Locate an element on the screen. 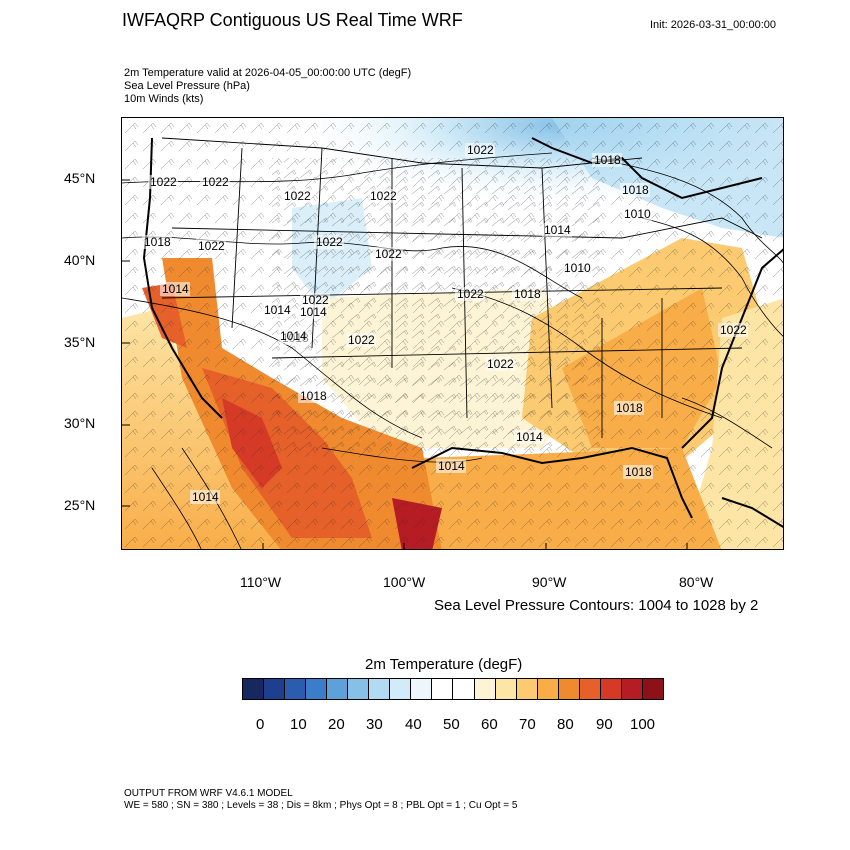 The height and width of the screenshot is (850, 850). colorbar-label-80: 80 is located at coordinates (565, 724).